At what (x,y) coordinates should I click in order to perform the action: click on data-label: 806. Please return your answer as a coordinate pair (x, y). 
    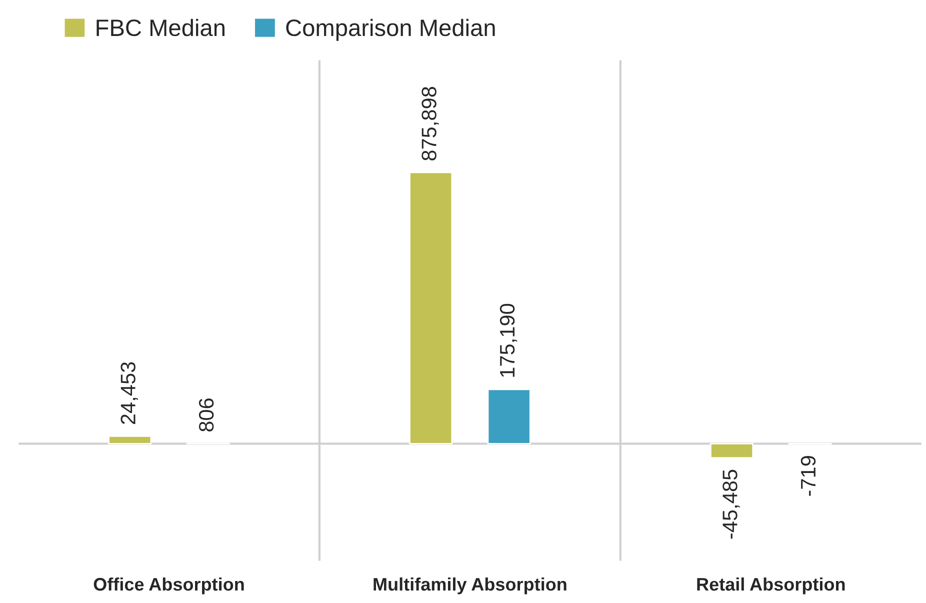
    Looking at the image, I should click on (206, 415).